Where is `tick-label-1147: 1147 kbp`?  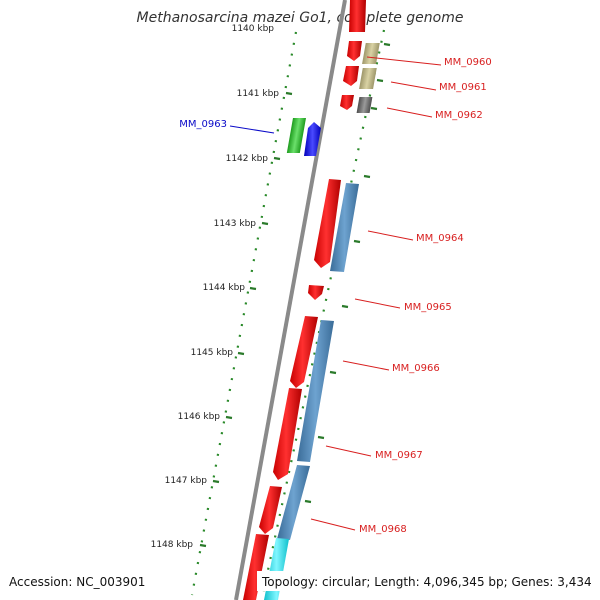
tick-label-1147: 1147 kbp is located at coordinates (186, 481).